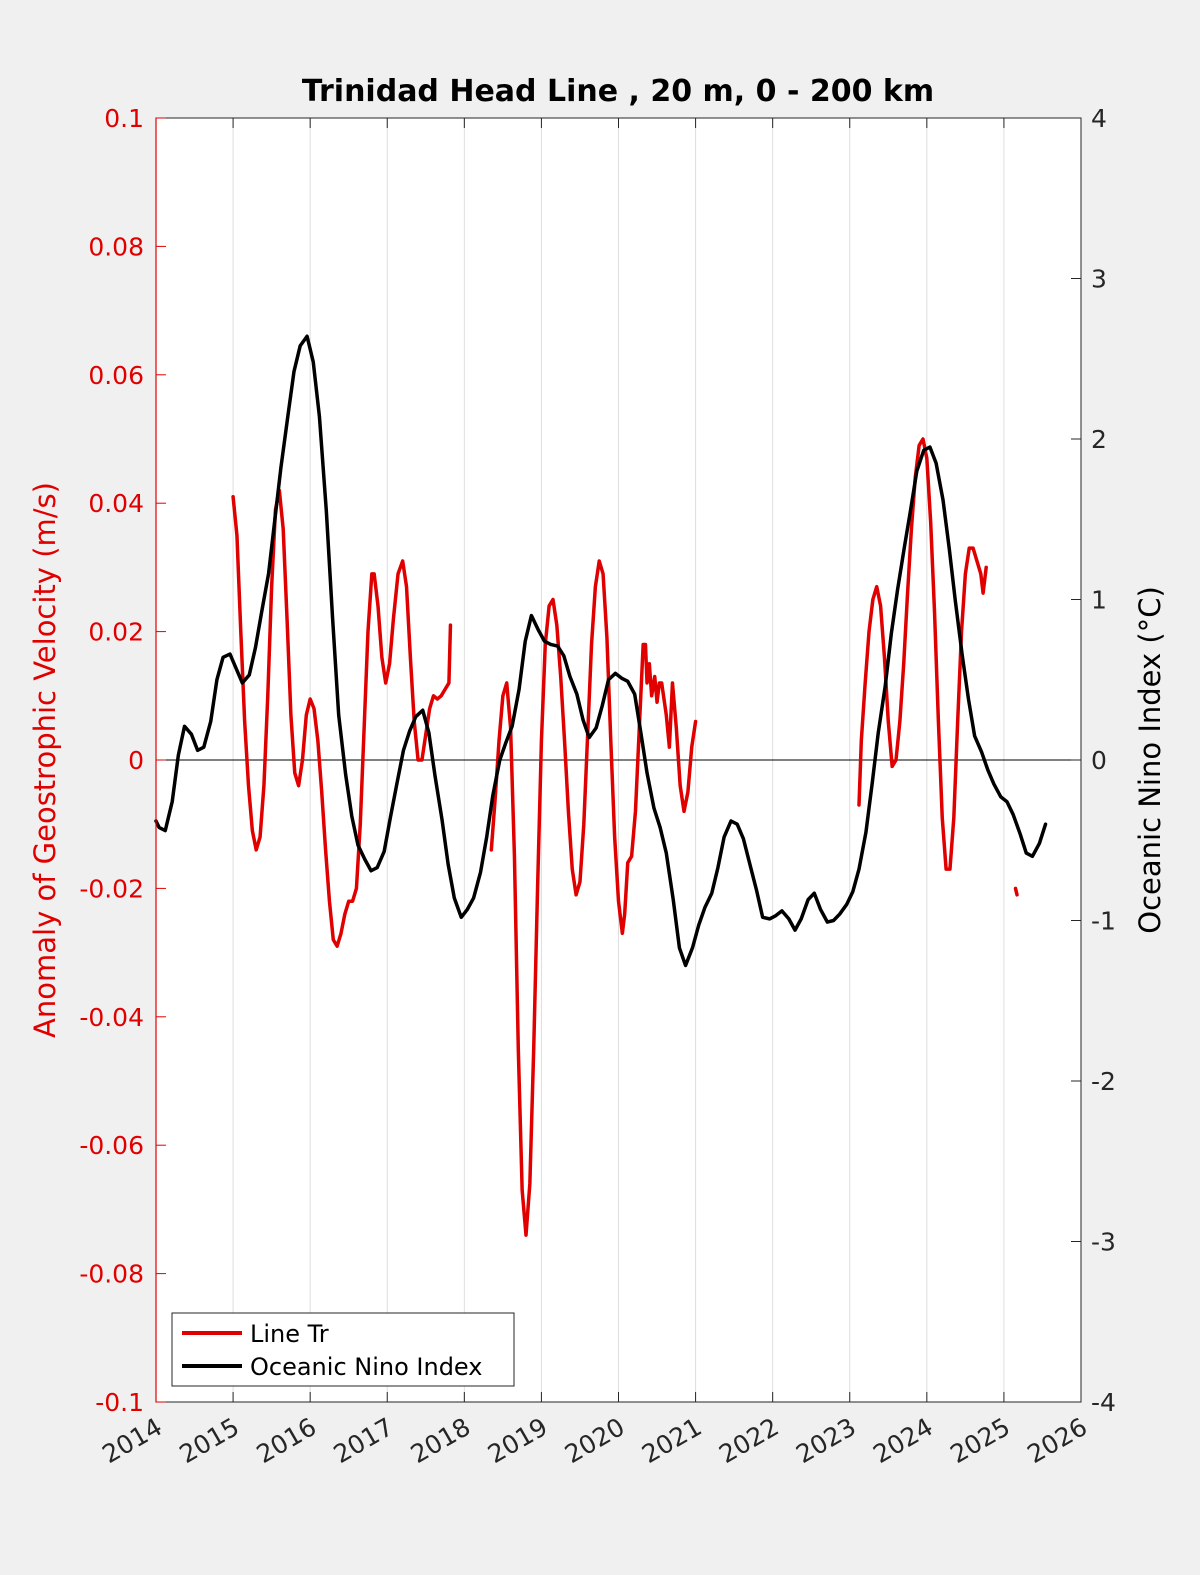 This screenshot has width=1200, height=1575. Describe the element at coordinates (136, 760) in the screenshot. I see `y-left-tick-label: 0` at that location.